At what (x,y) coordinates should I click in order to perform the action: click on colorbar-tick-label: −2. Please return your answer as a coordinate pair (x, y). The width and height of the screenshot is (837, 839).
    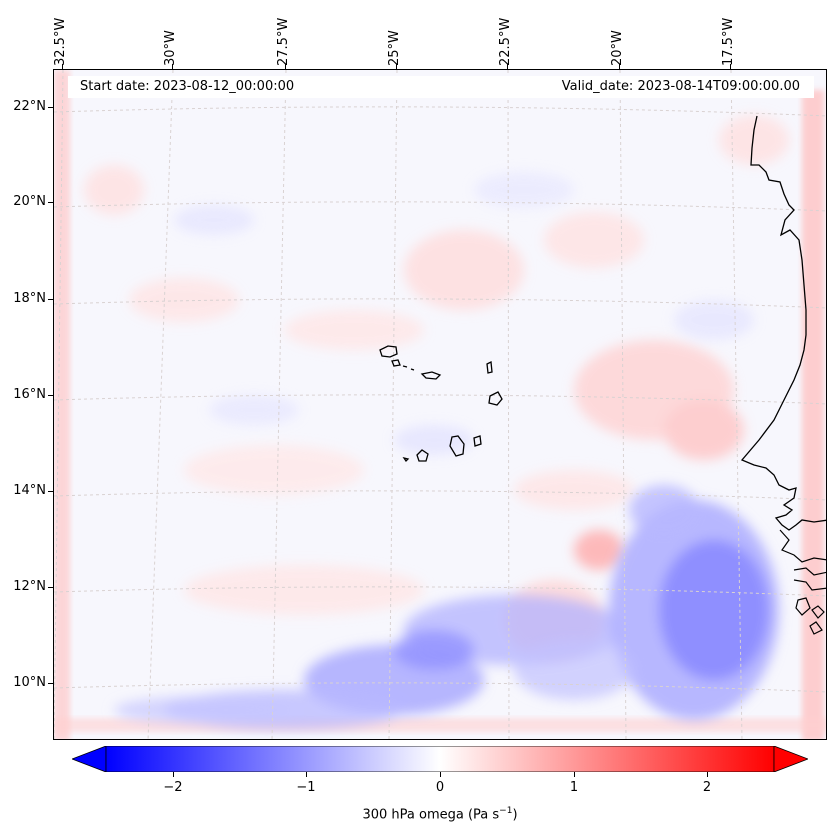
    Looking at the image, I should click on (173, 787).